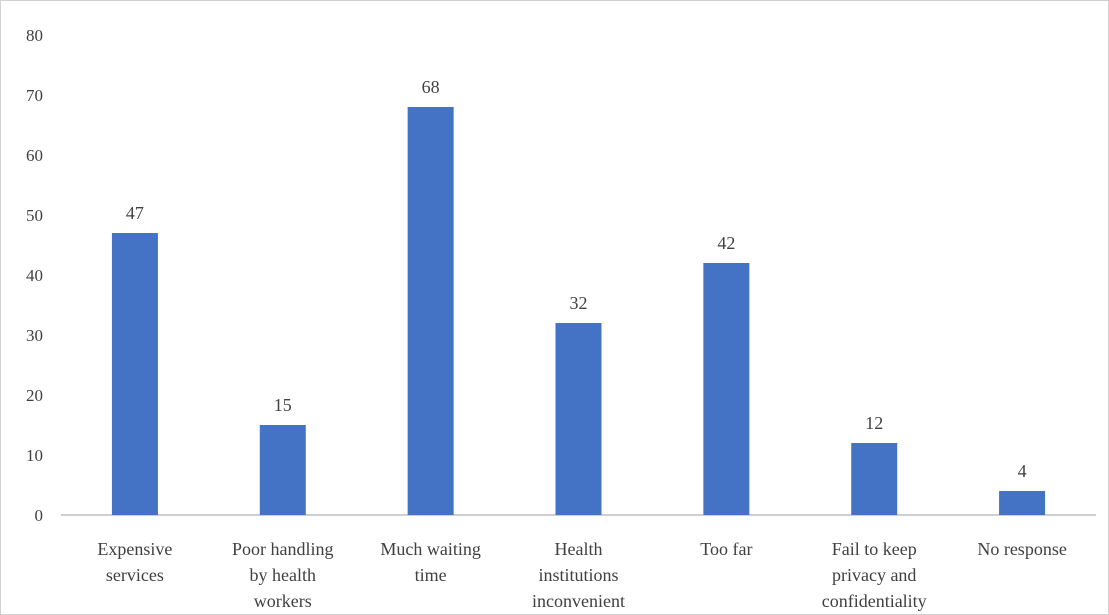  I want to click on y-tick-label: 50, so click(34, 215).